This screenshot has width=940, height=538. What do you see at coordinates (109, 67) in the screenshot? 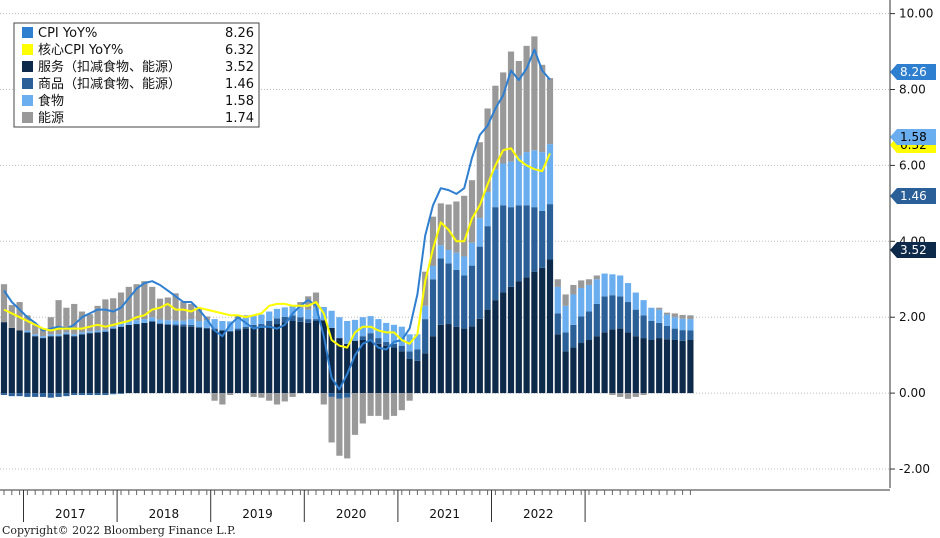
I see `legend-label: 服务（扣减食物、能源）` at bounding box center [109, 67].